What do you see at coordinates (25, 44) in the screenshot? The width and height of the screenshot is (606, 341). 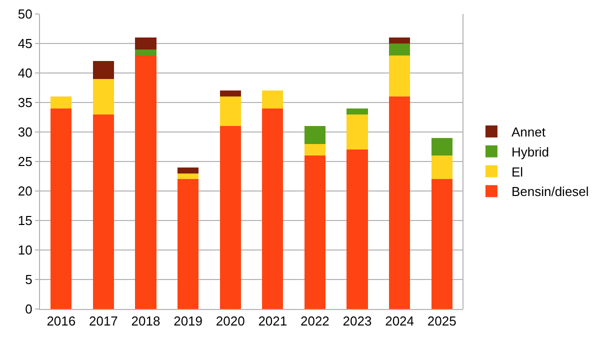 I see `y-tick-label: 45` at bounding box center [25, 44].